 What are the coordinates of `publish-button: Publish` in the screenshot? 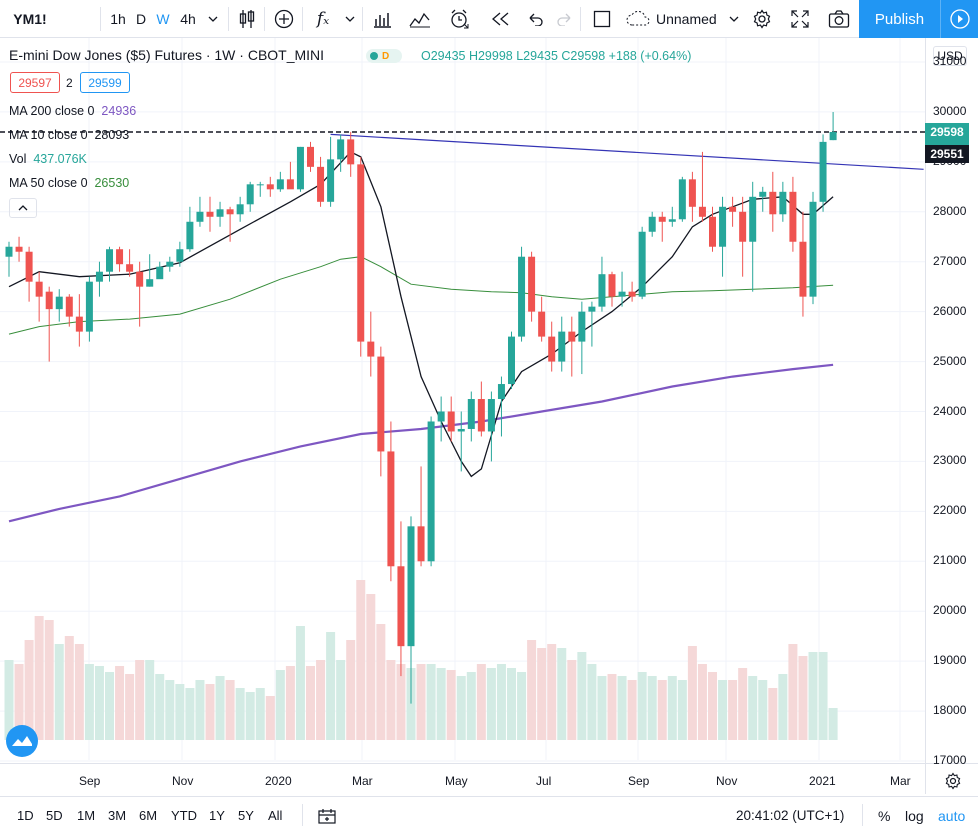 It's located at (899, 19).